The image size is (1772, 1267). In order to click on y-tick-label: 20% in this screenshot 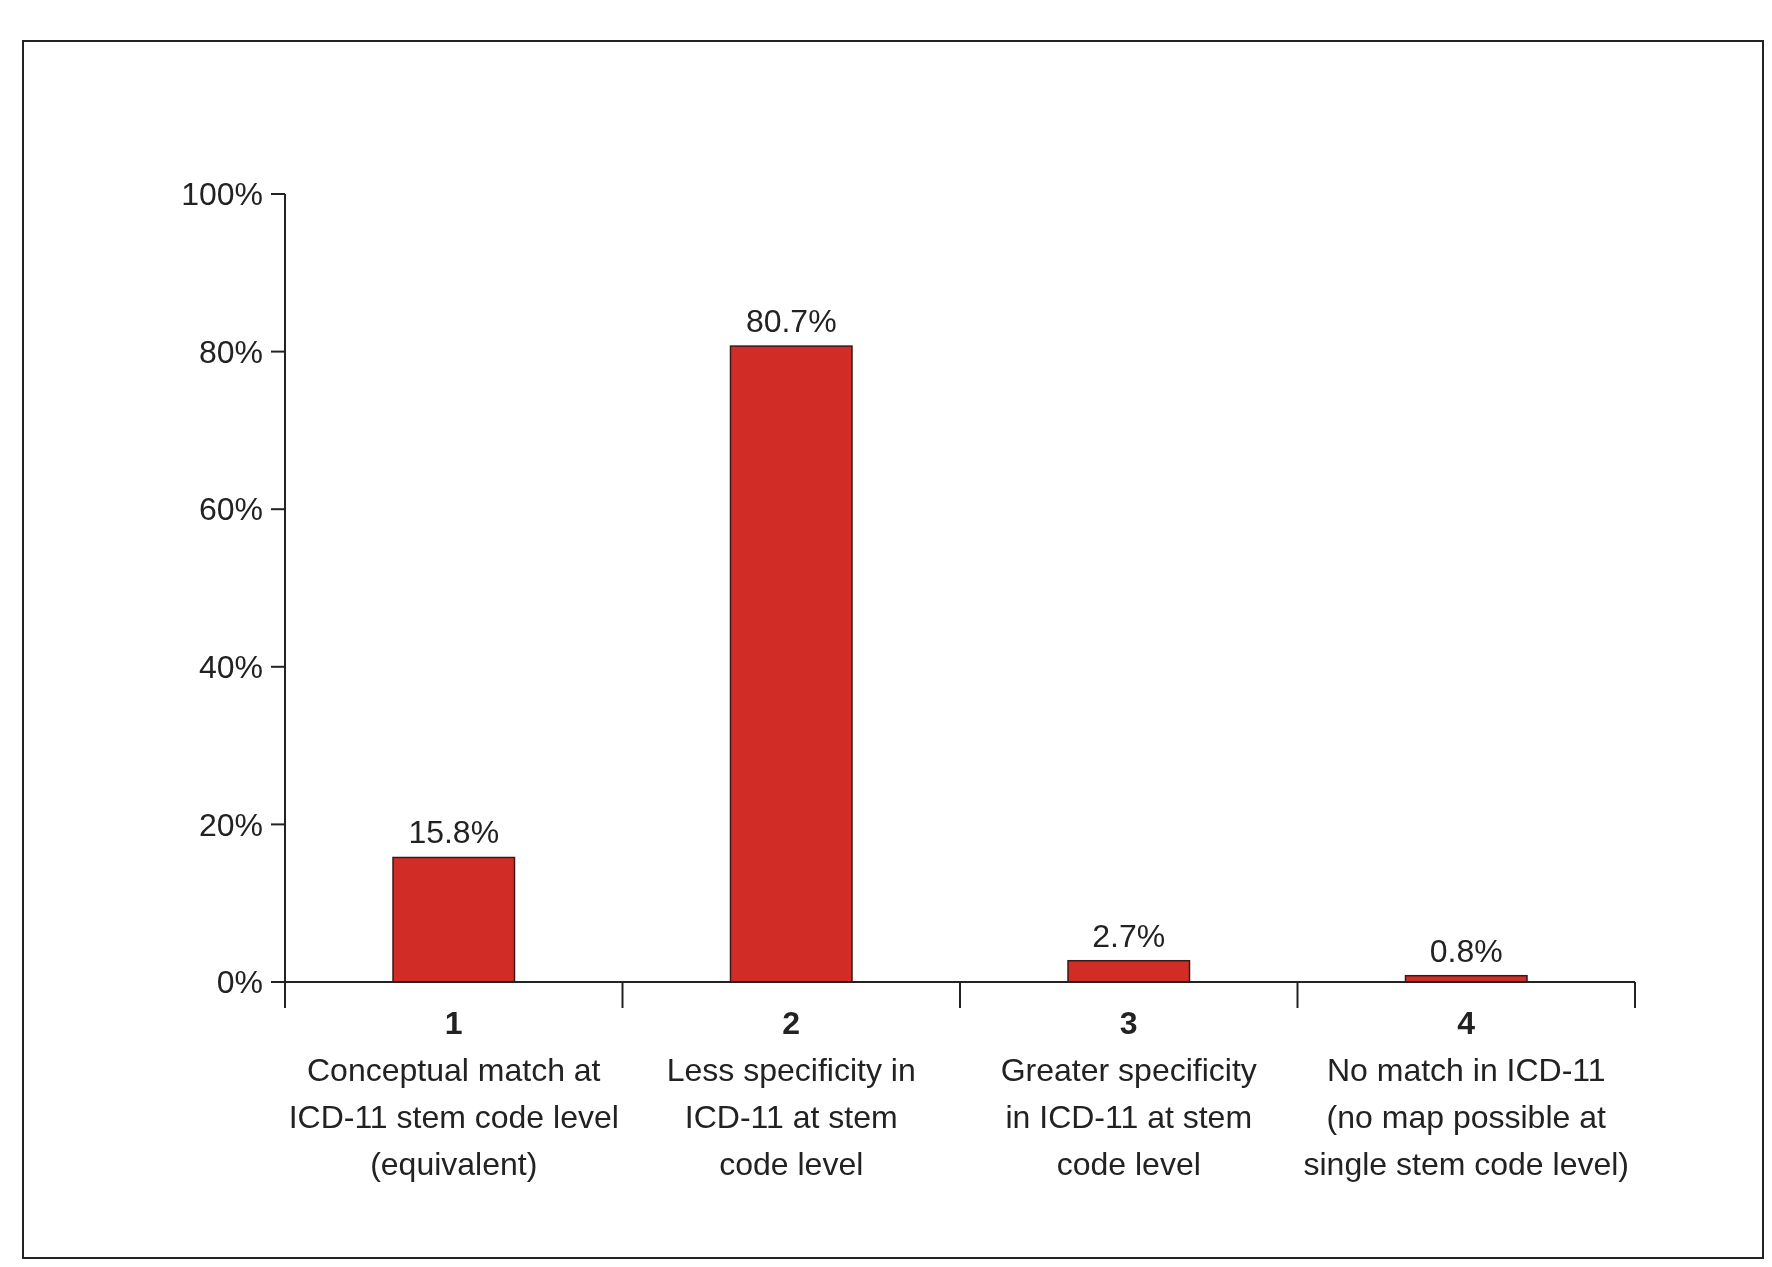, I will do `click(230, 824)`.